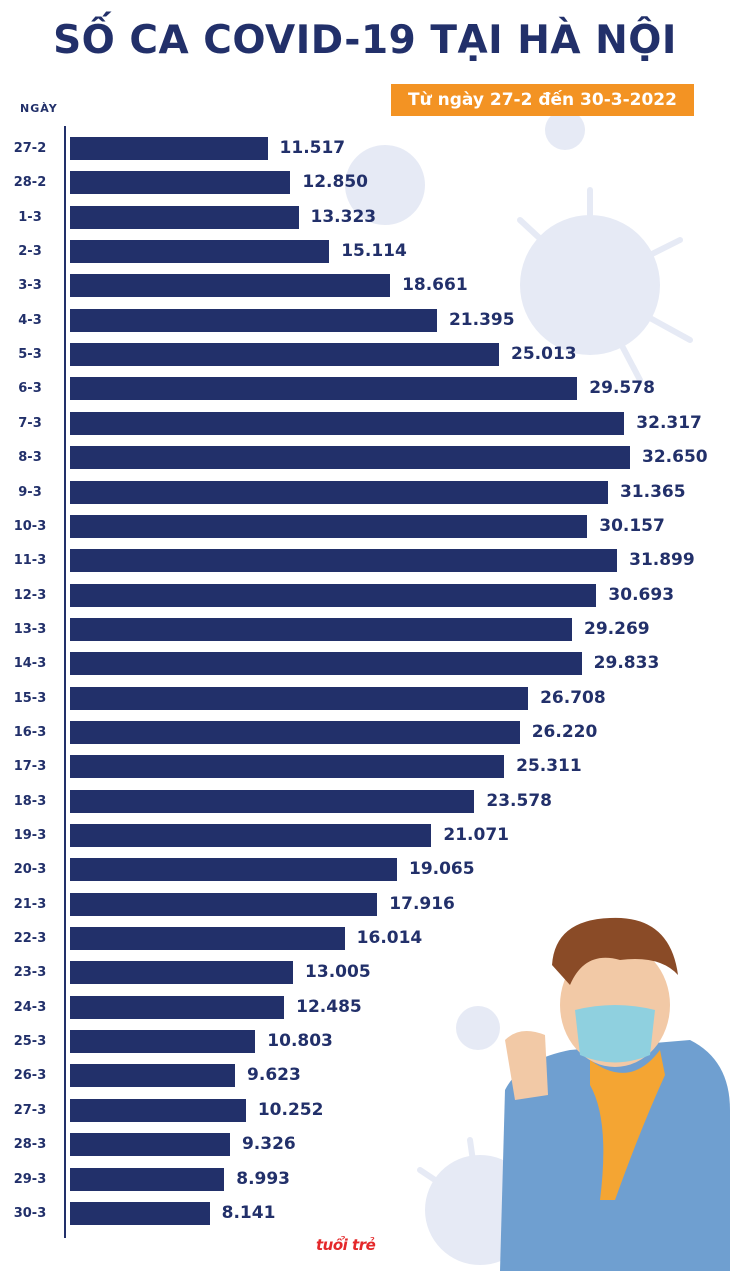 The width and height of the screenshot is (730, 1271). I want to click on category-label: 19-3, so click(30, 835).